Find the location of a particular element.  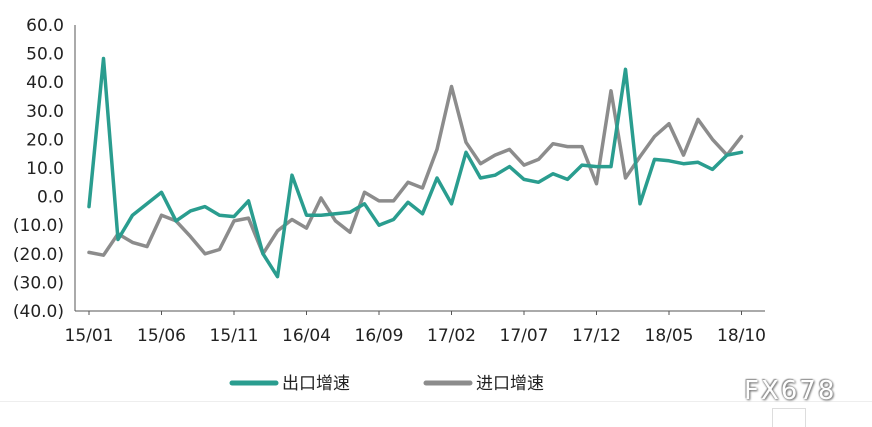

y-tick-label: 60.0 is located at coordinates (45, 26).